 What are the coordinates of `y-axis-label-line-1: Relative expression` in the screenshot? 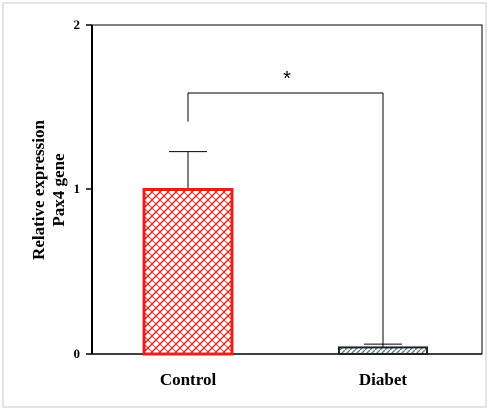 It's located at (38, 189).